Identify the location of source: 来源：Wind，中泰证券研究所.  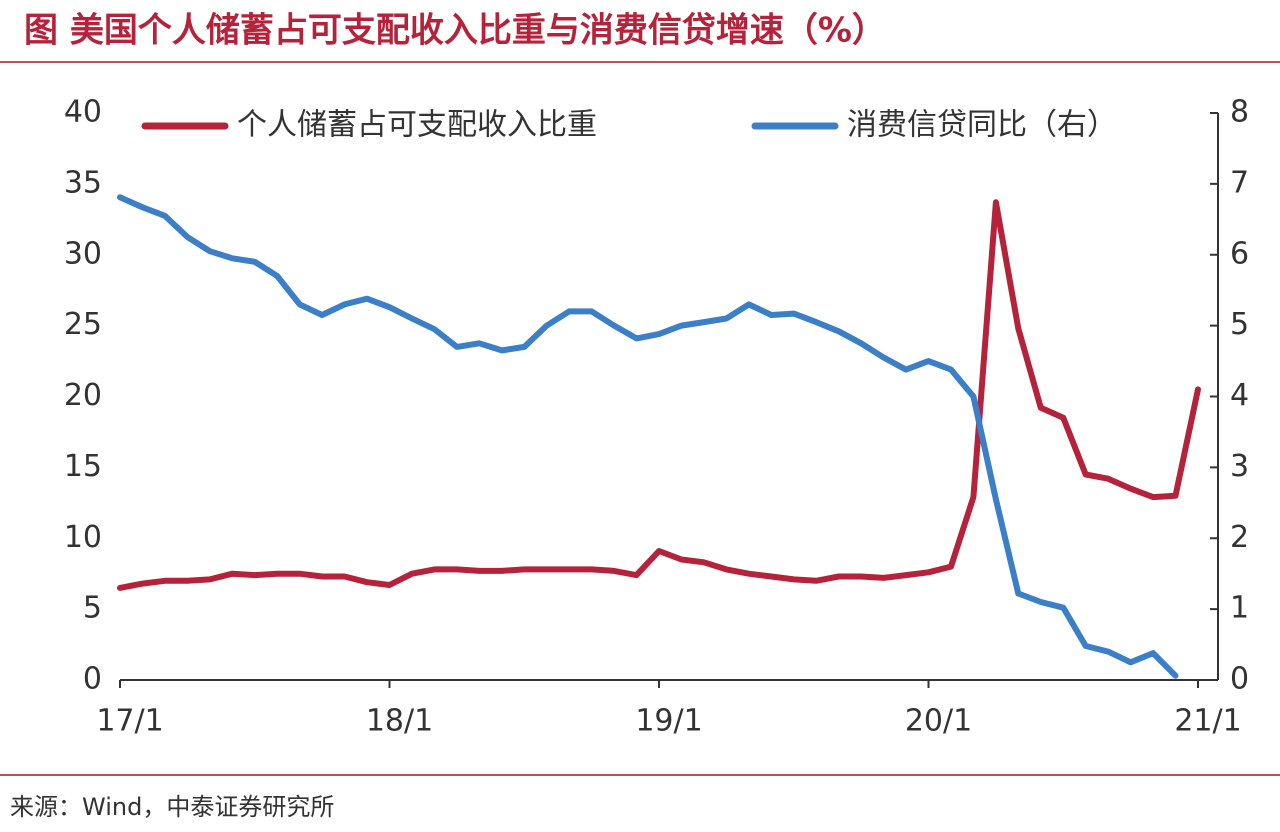
(172, 807).